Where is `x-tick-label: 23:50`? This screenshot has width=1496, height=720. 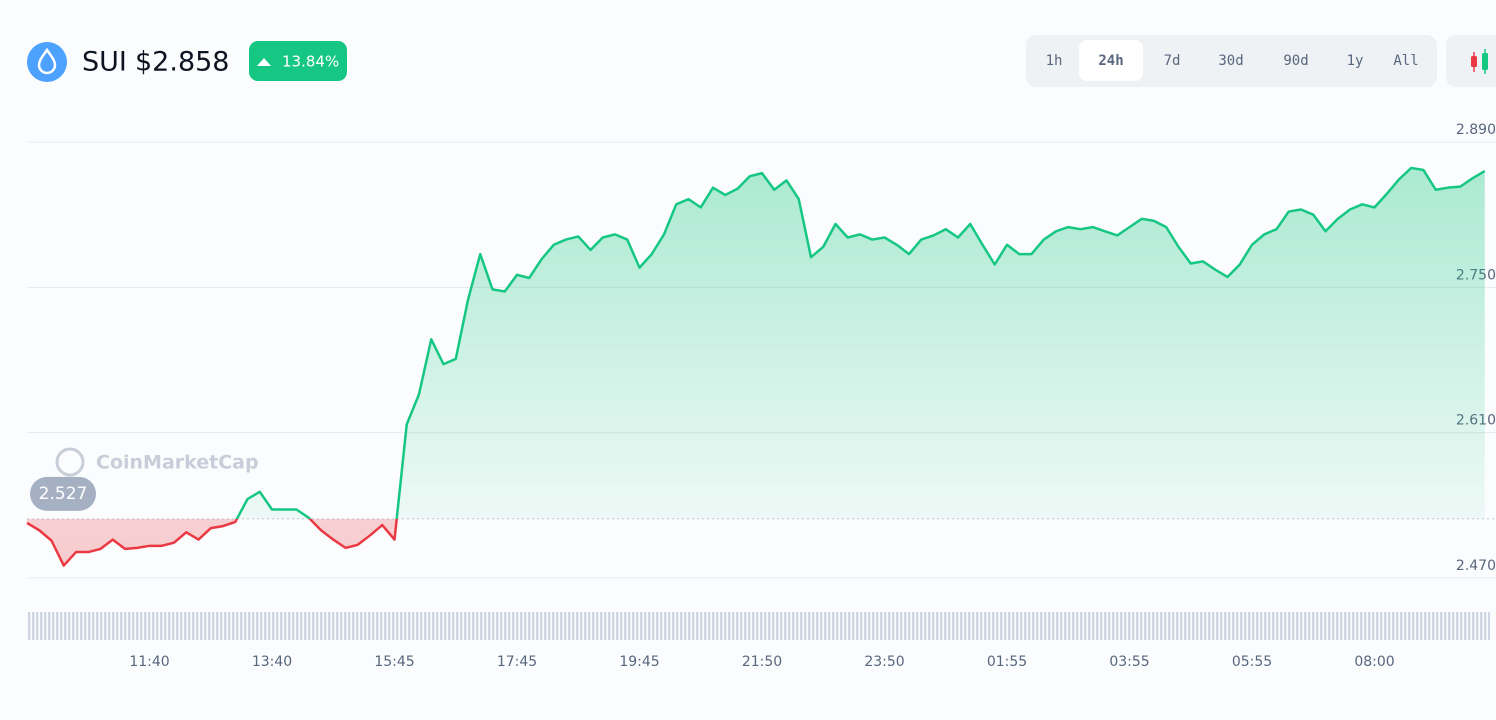 x-tick-label: 23:50 is located at coordinates (884, 662).